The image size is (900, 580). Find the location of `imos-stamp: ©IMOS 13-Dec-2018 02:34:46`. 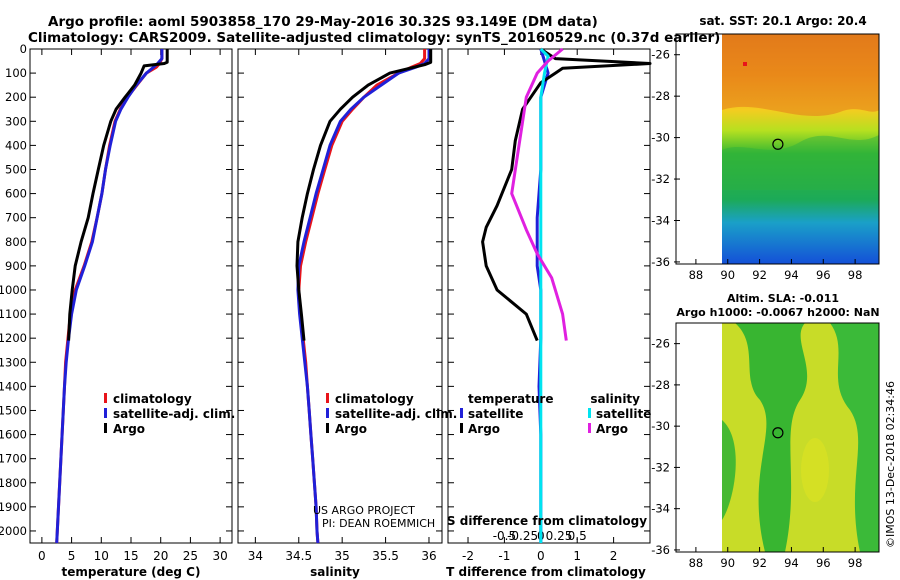

imos-stamp: ©IMOS 13-Dec-2018 02:34:46 is located at coordinates (890, 464).